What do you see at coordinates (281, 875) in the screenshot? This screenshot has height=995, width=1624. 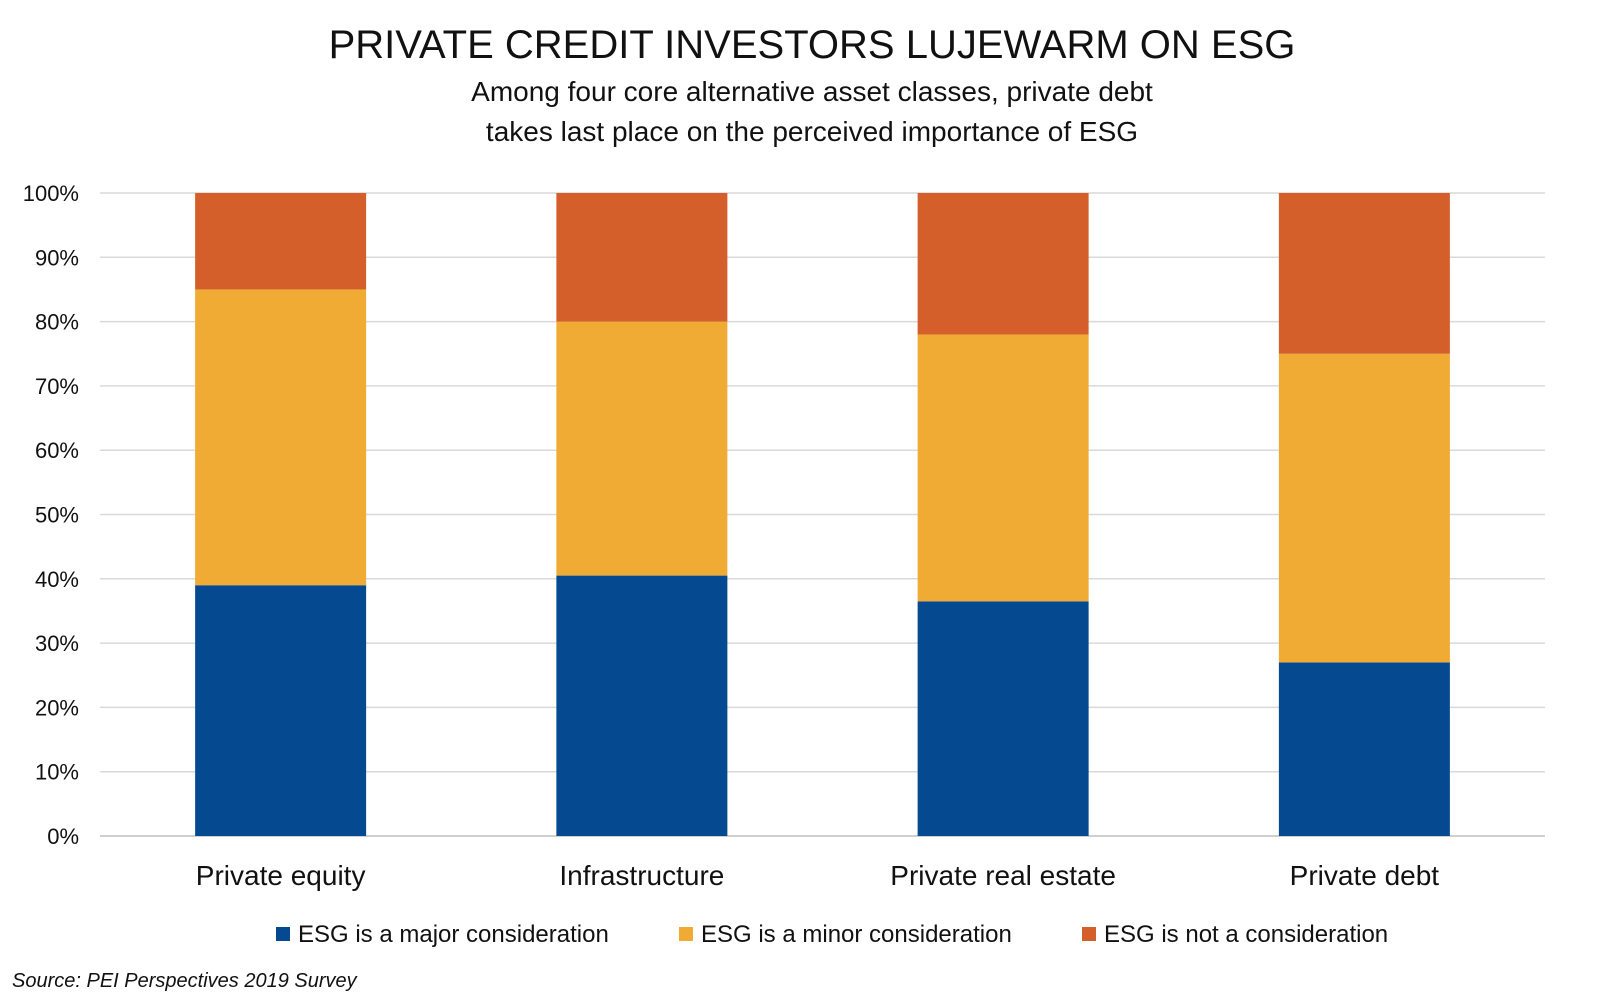 I see `x-tick-label: Private equity` at bounding box center [281, 875].